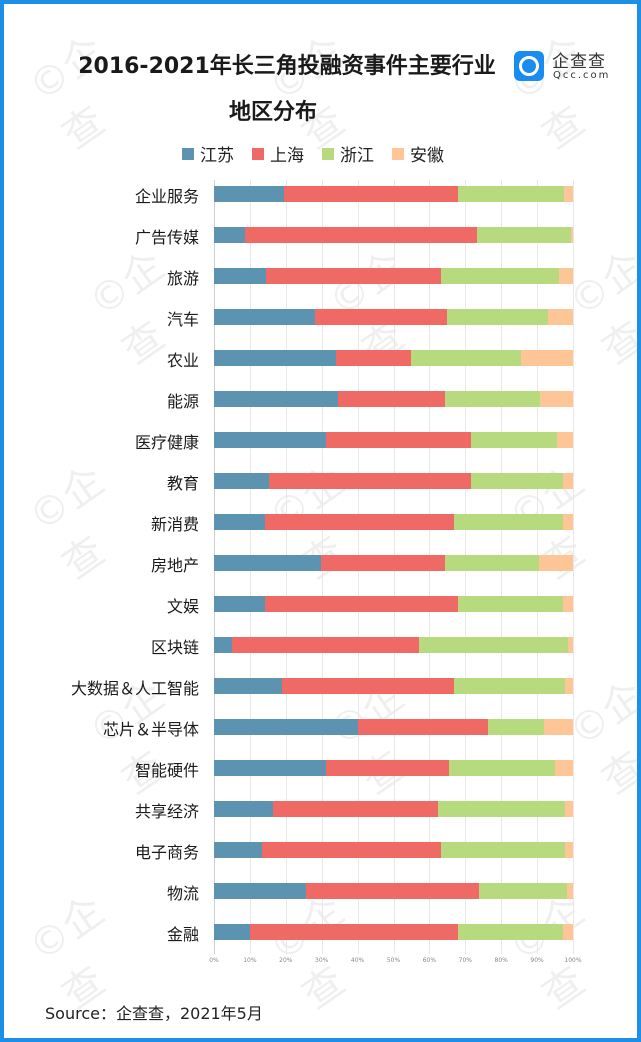 Image resolution: width=641 pixels, height=1042 pixels. I want to click on category-label: 共享经济, so click(166, 811).